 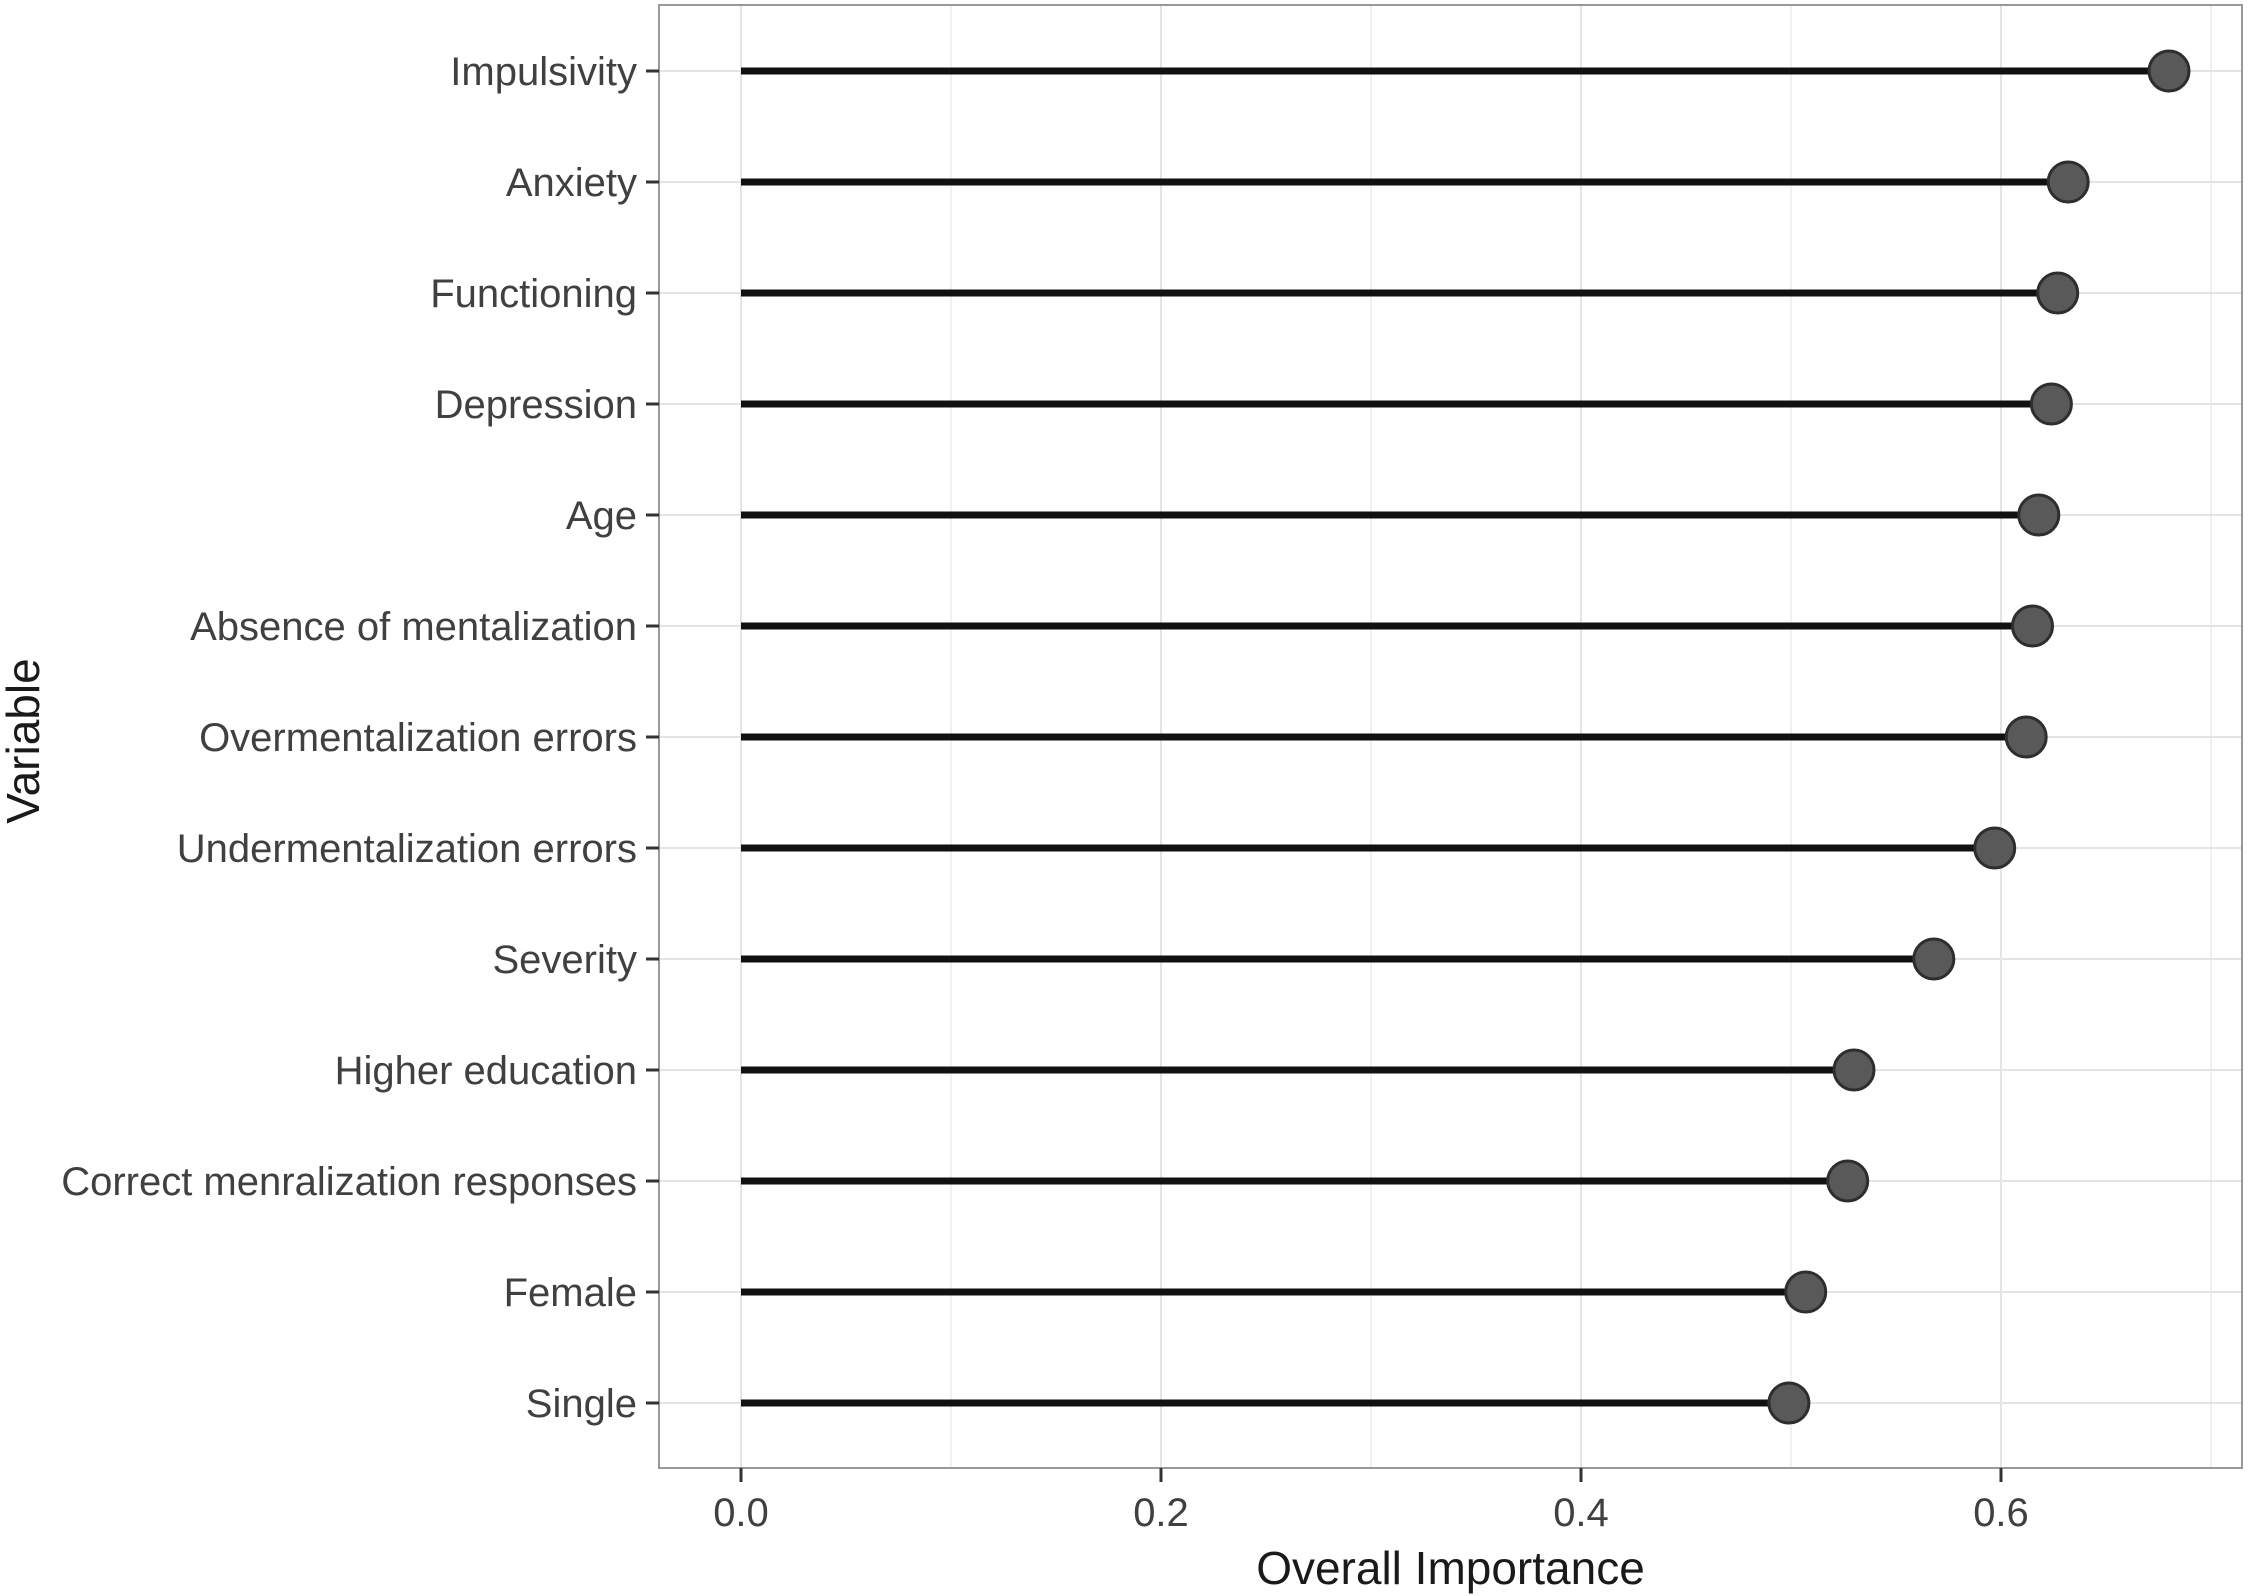 I want to click on y-axis-tick-label: Age, so click(x=601, y=516).